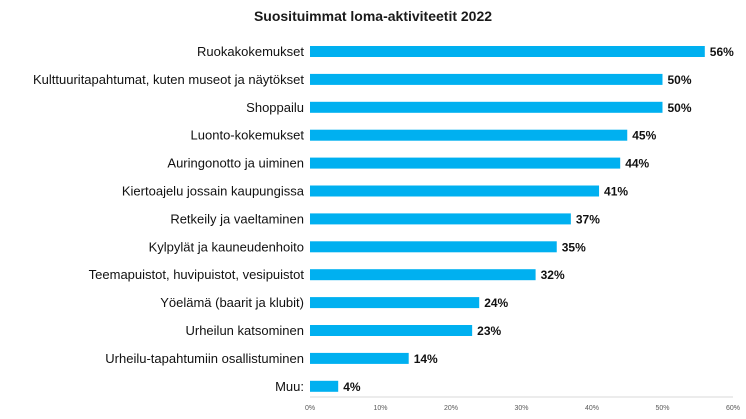  I want to click on x-tick-label: 0%, so click(310, 408).